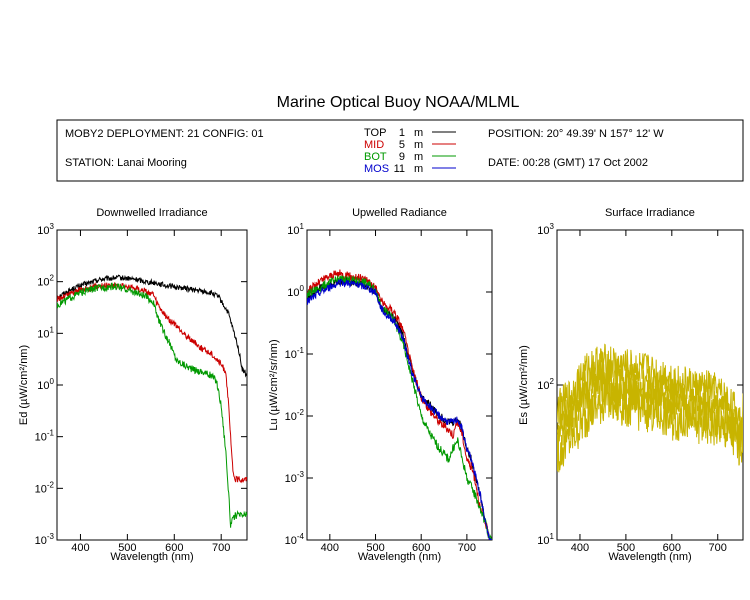  Describe the element at coordinates (24, 385) in the screenshot. I see `y-axis-label: Ed (µW/cm²/nm)` at that location.